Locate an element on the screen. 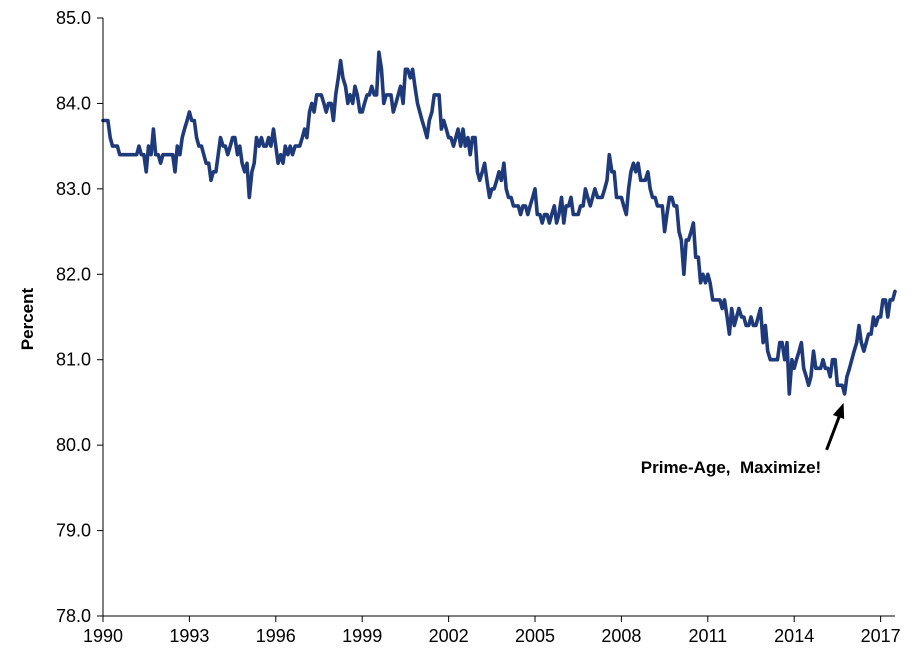 Image resolution: width=911 pixels, height=662 pixels. y-tick-label: 85.0 is located at coordinates (73, 18).